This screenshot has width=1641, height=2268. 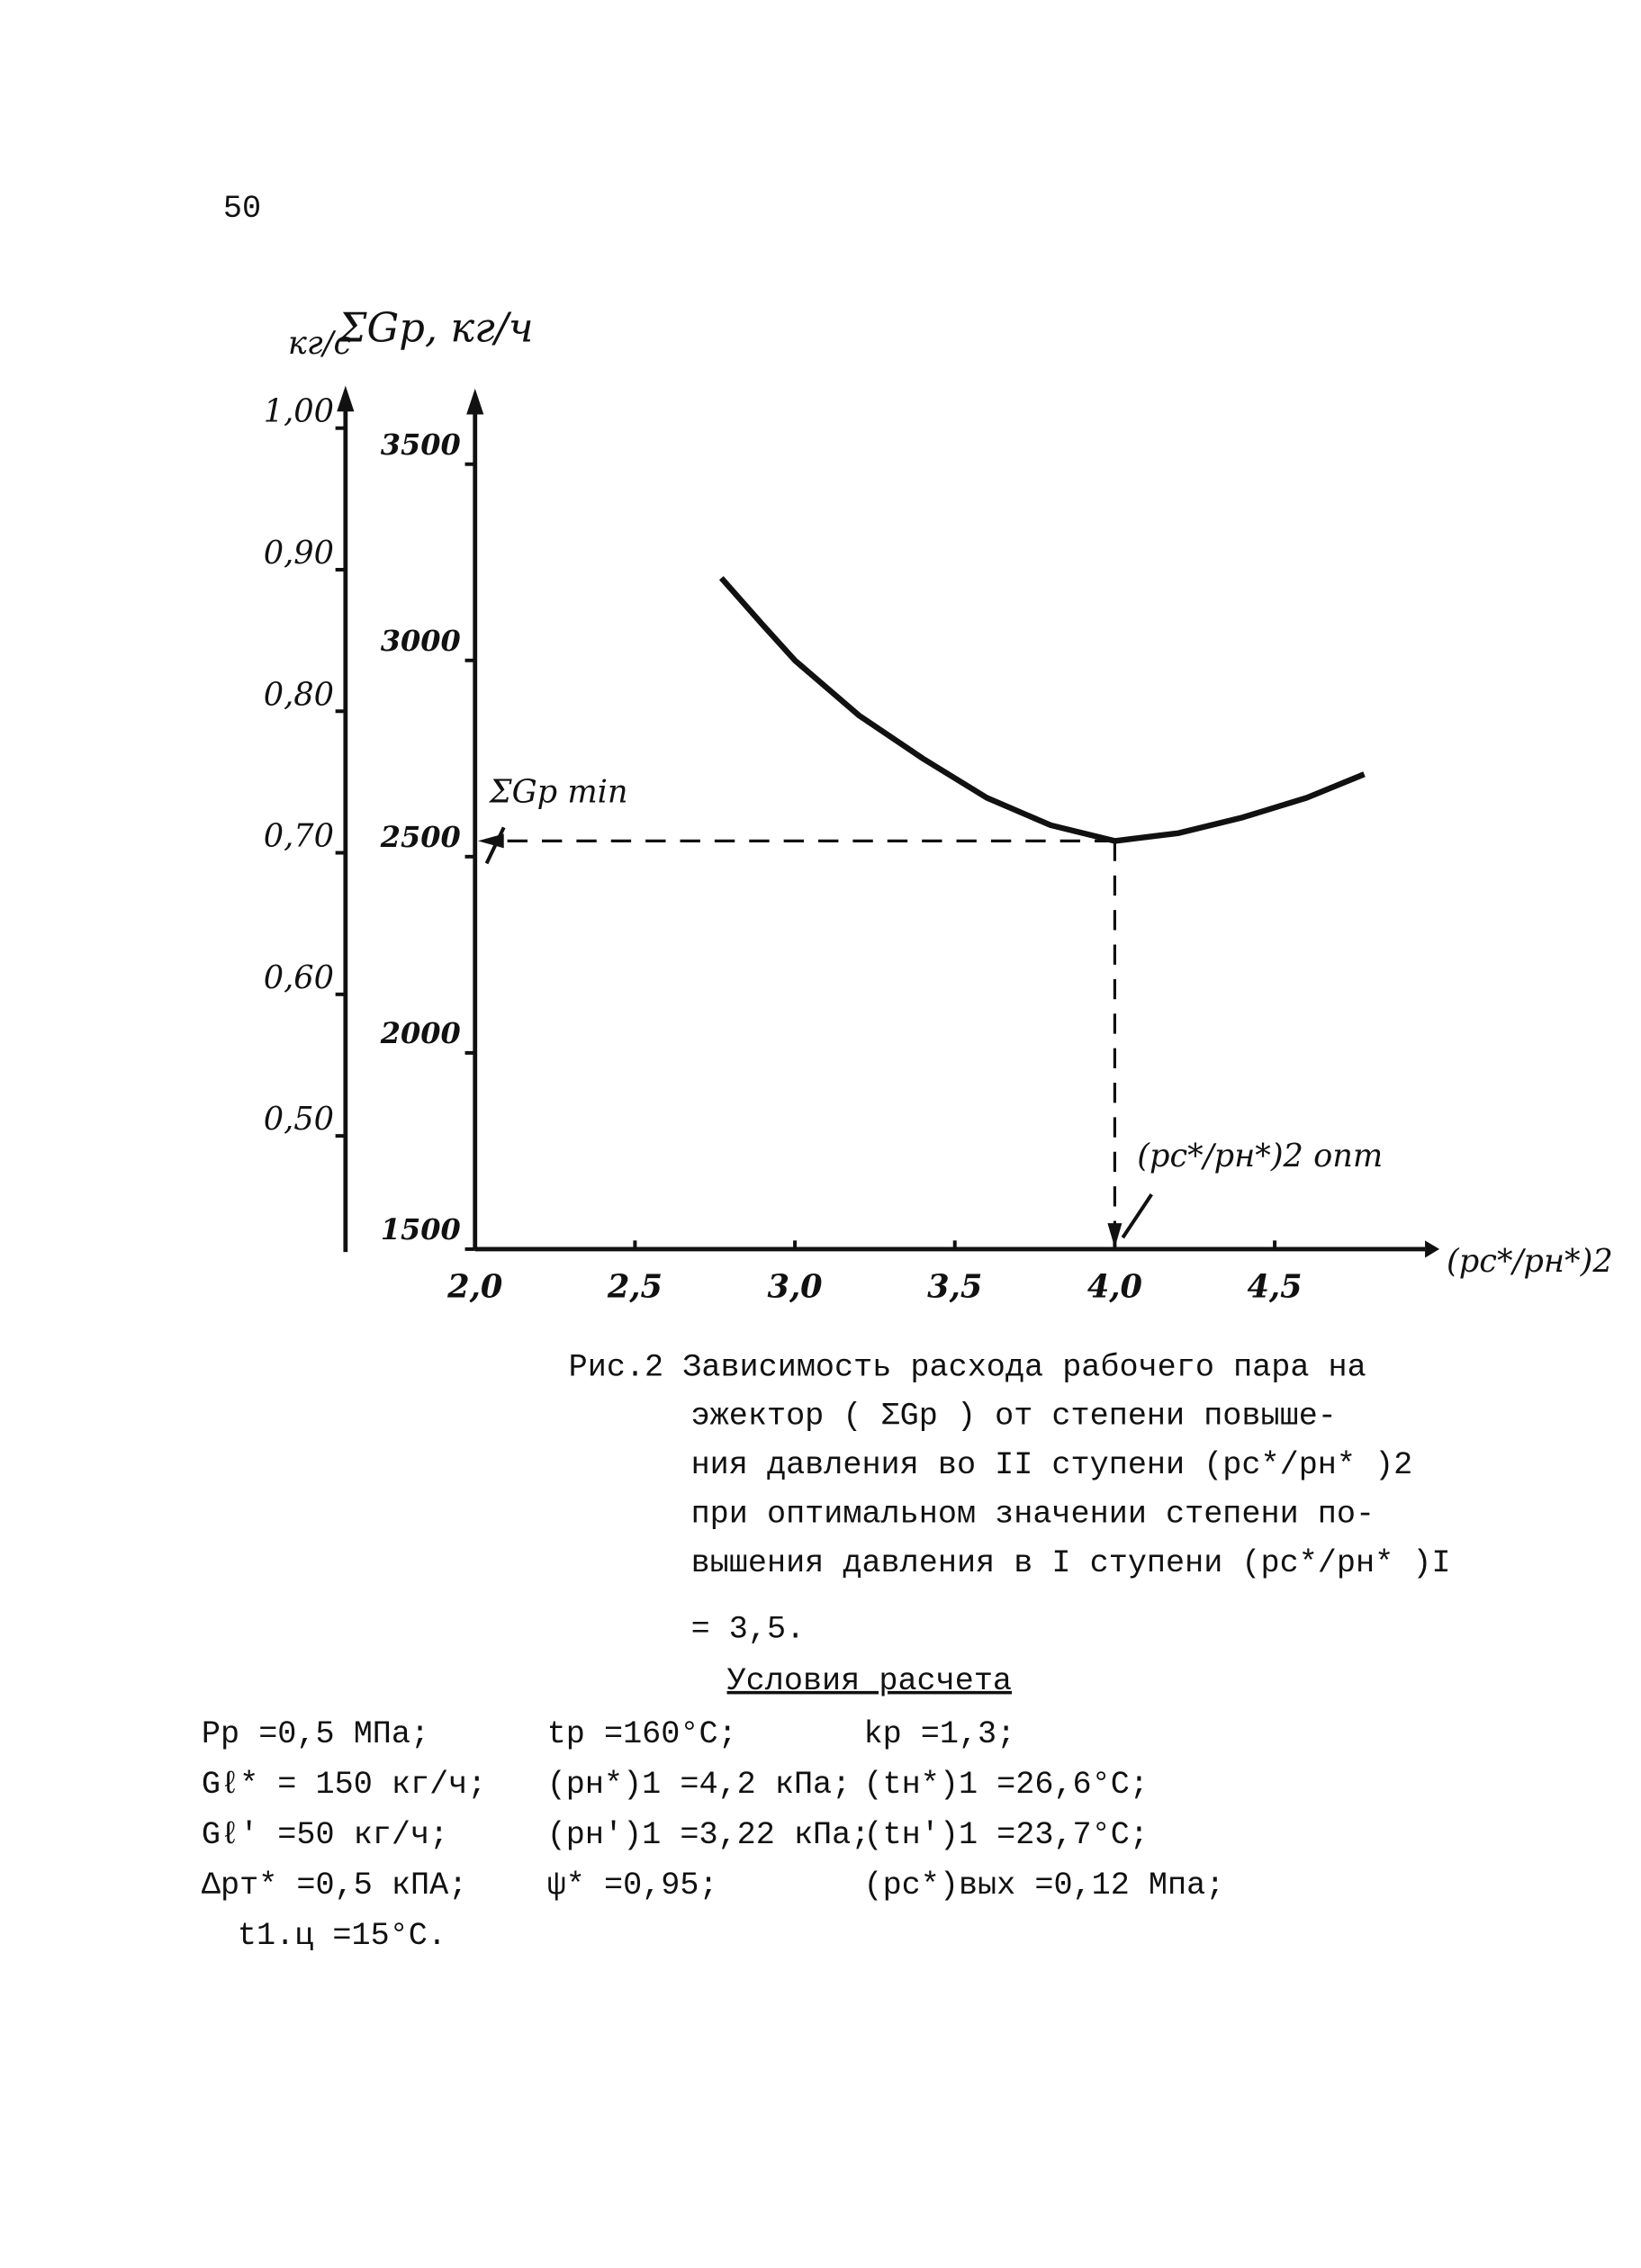 I want to click on x-tick-label: 4,5, so click(x=1275, y=1288).